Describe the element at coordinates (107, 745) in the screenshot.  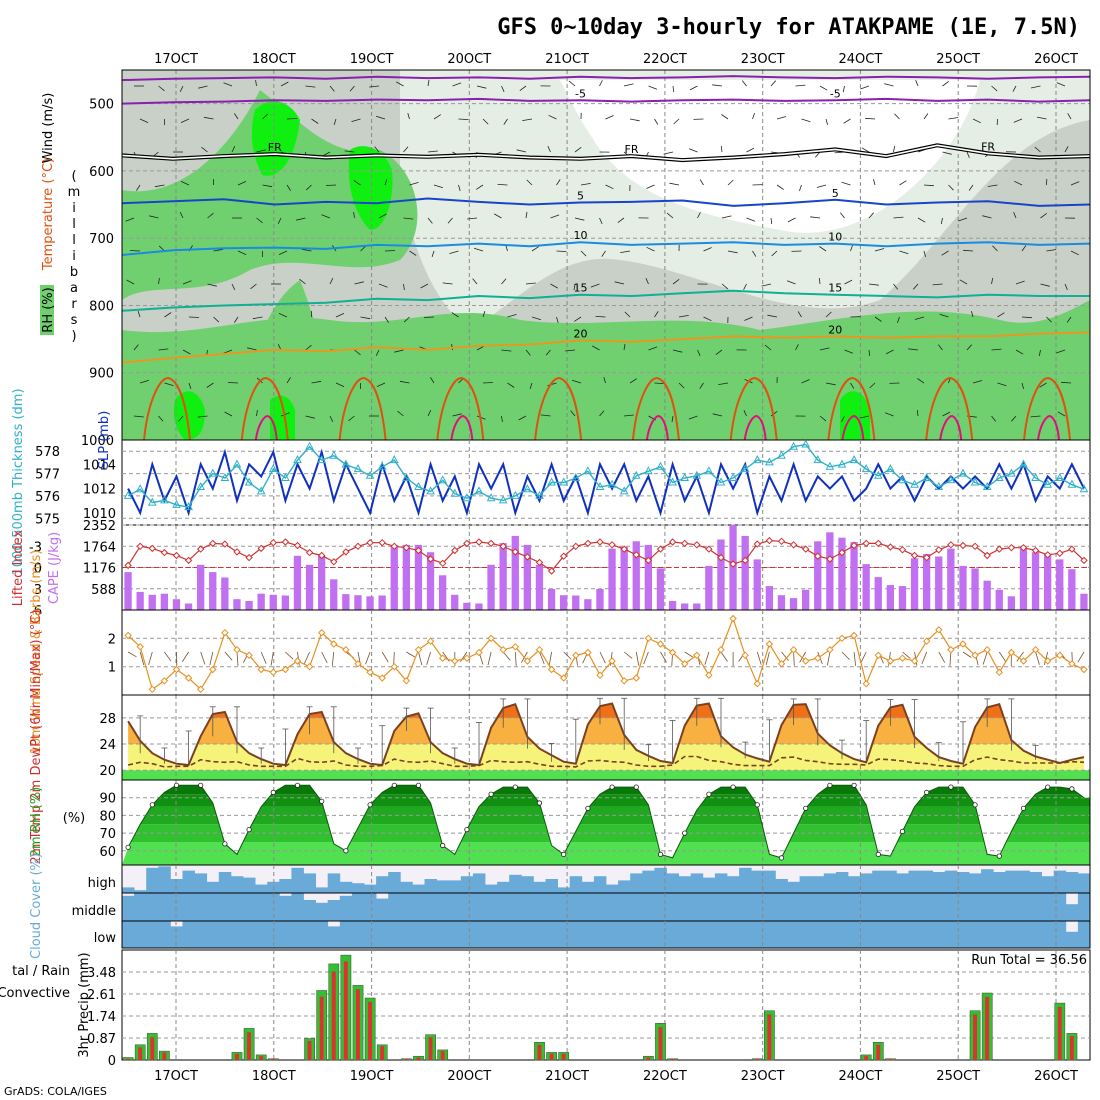
I see `temp-tick: 24` at that location.